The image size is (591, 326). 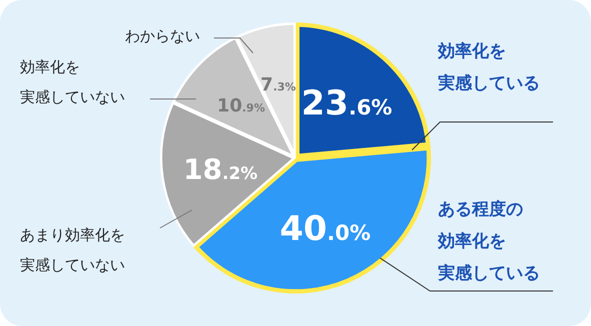 I want to click on data-label: 23.6%, so click(x=346, y=103).